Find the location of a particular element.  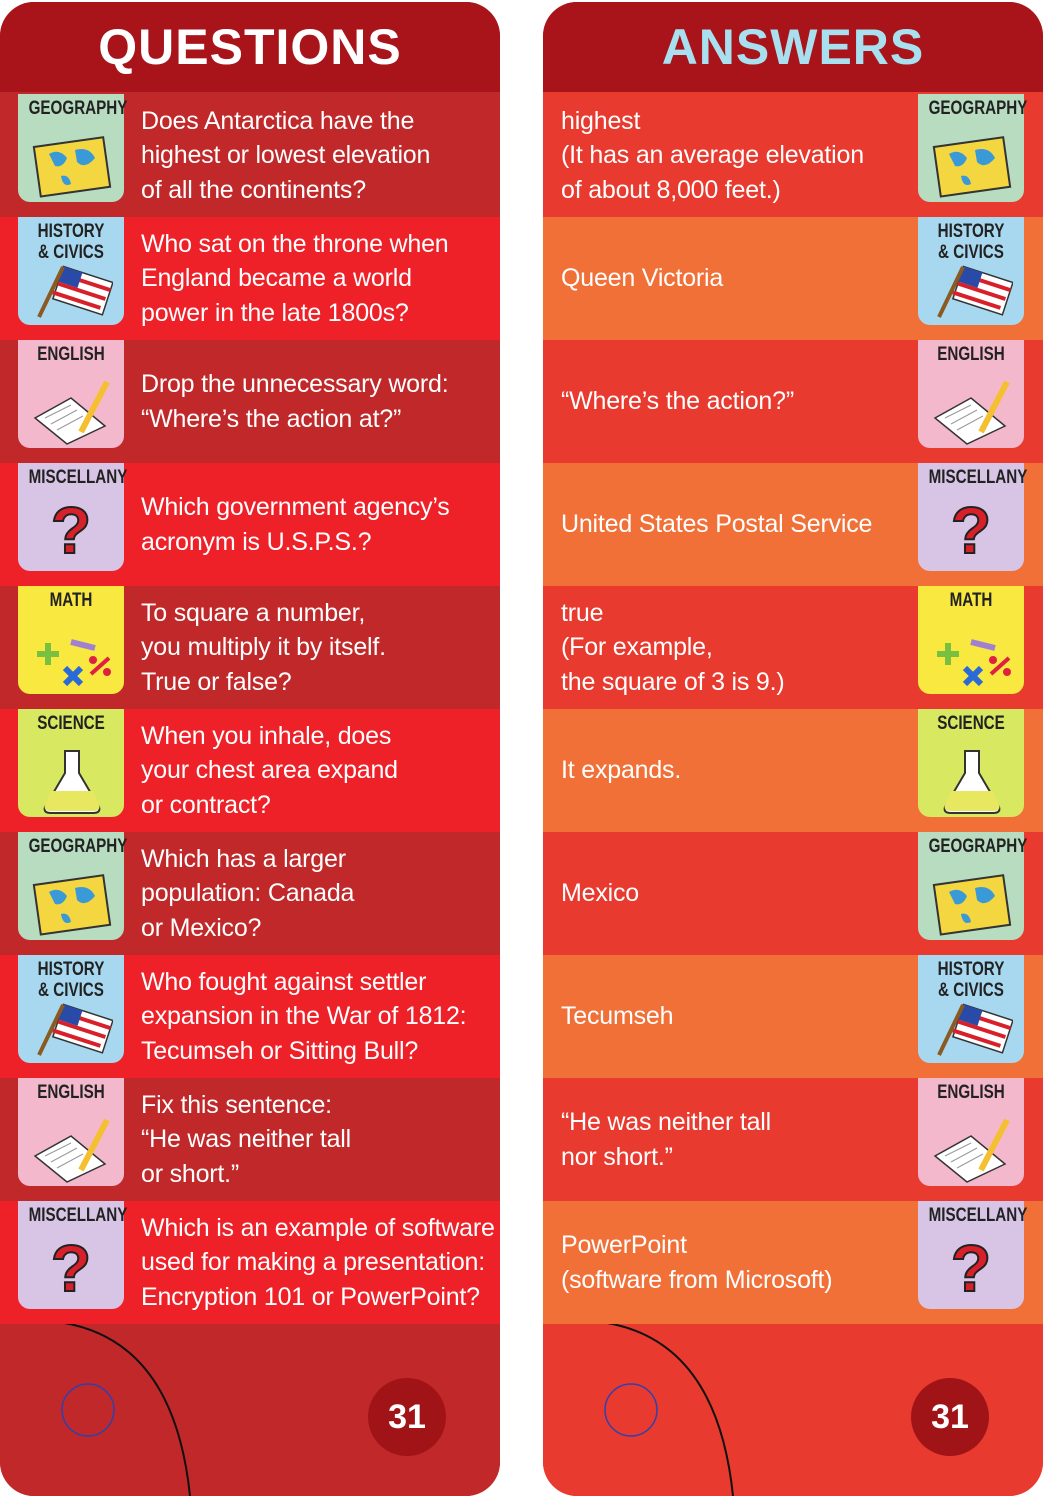

text-line: the square of 3 is 9.) is located at coordinates (673, 681).